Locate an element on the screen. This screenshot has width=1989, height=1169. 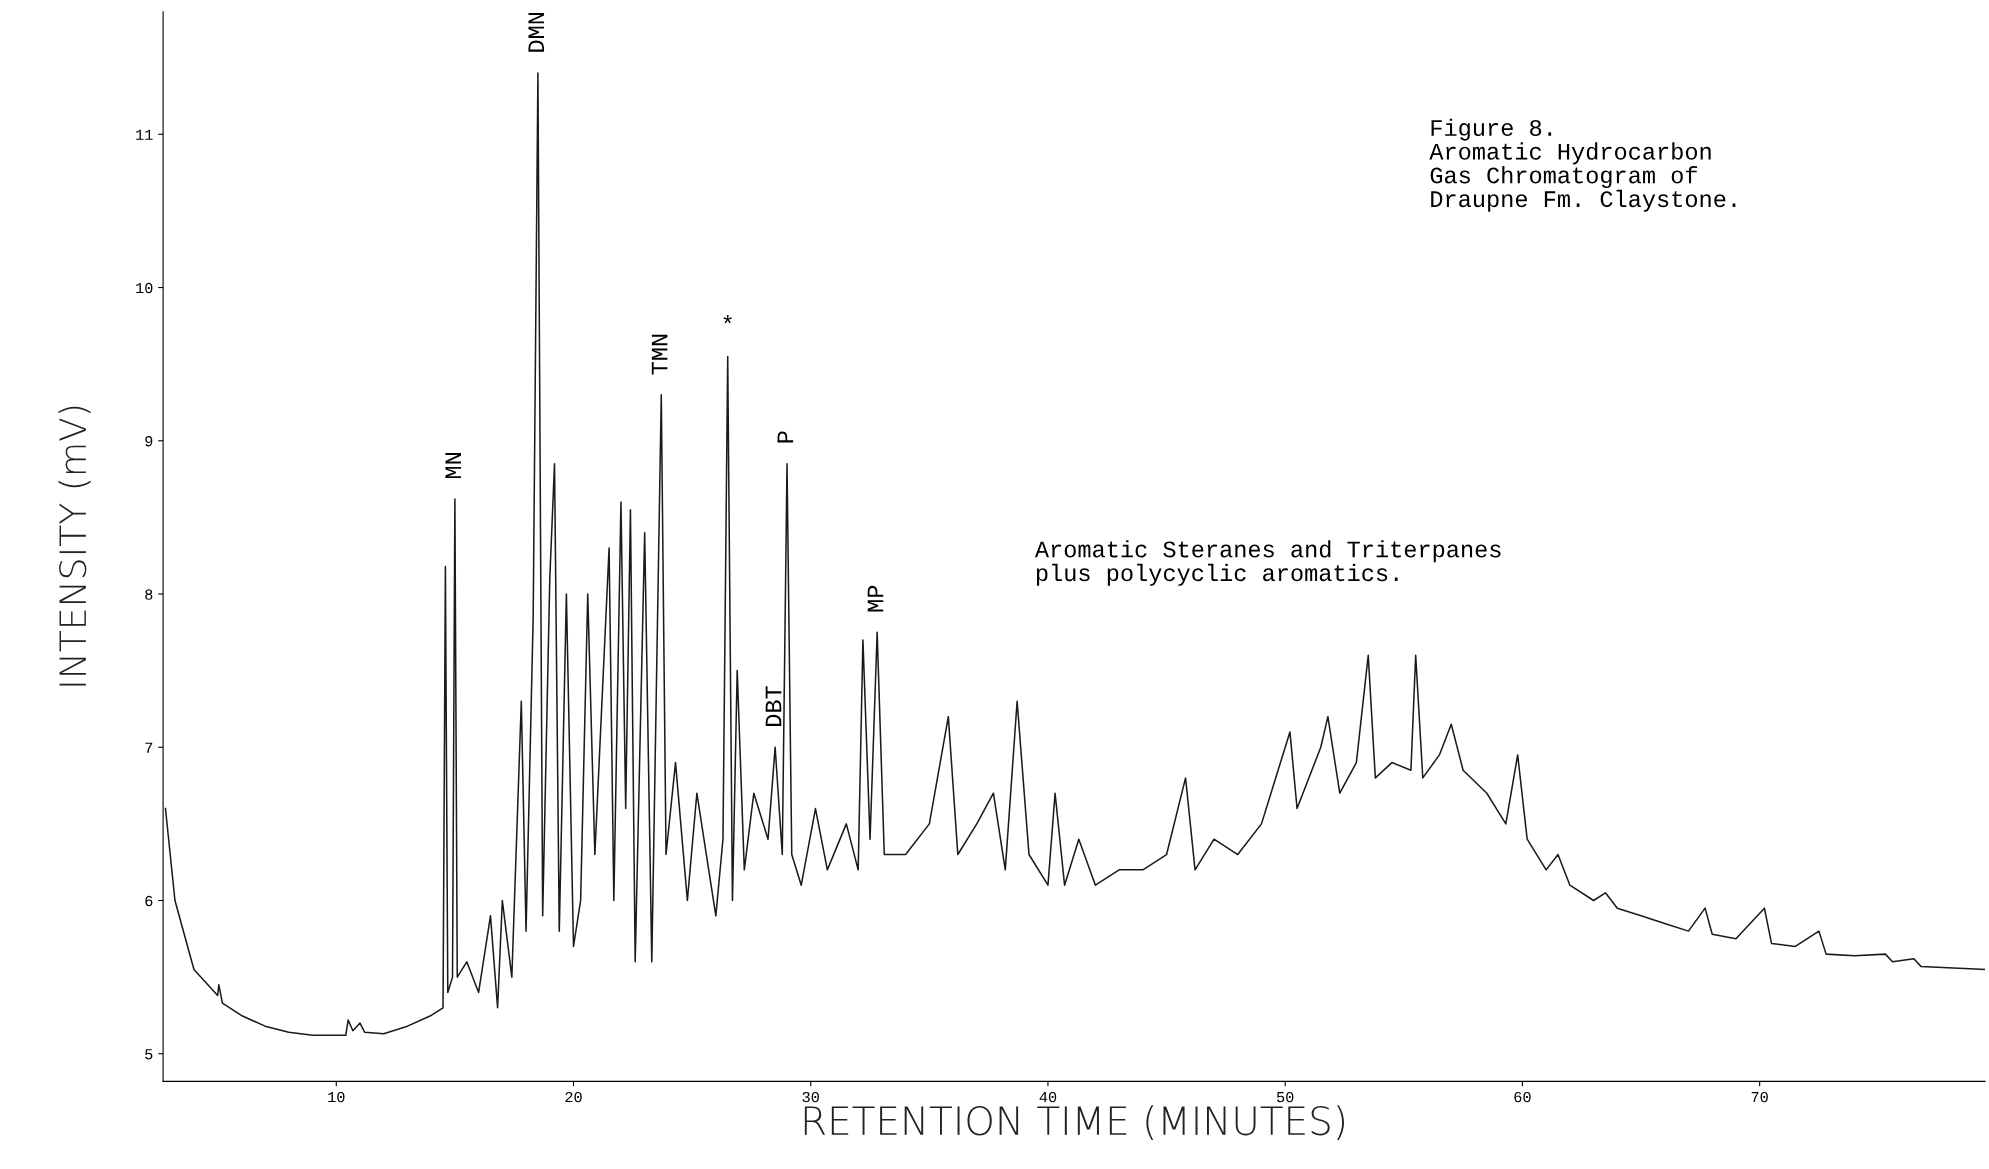
annotation: DBT is located at coordinates (773, 706).